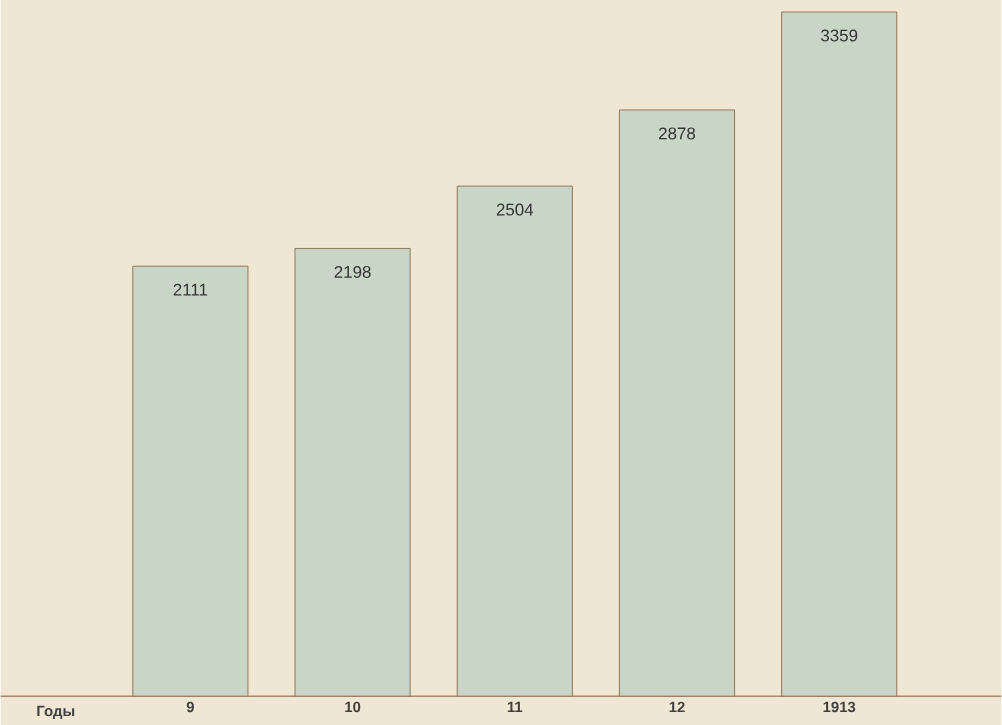 Image resolution: width=1002 pixels, height=725 pixels. I want to click on x-tick-label: 1913, so click(839, 707).